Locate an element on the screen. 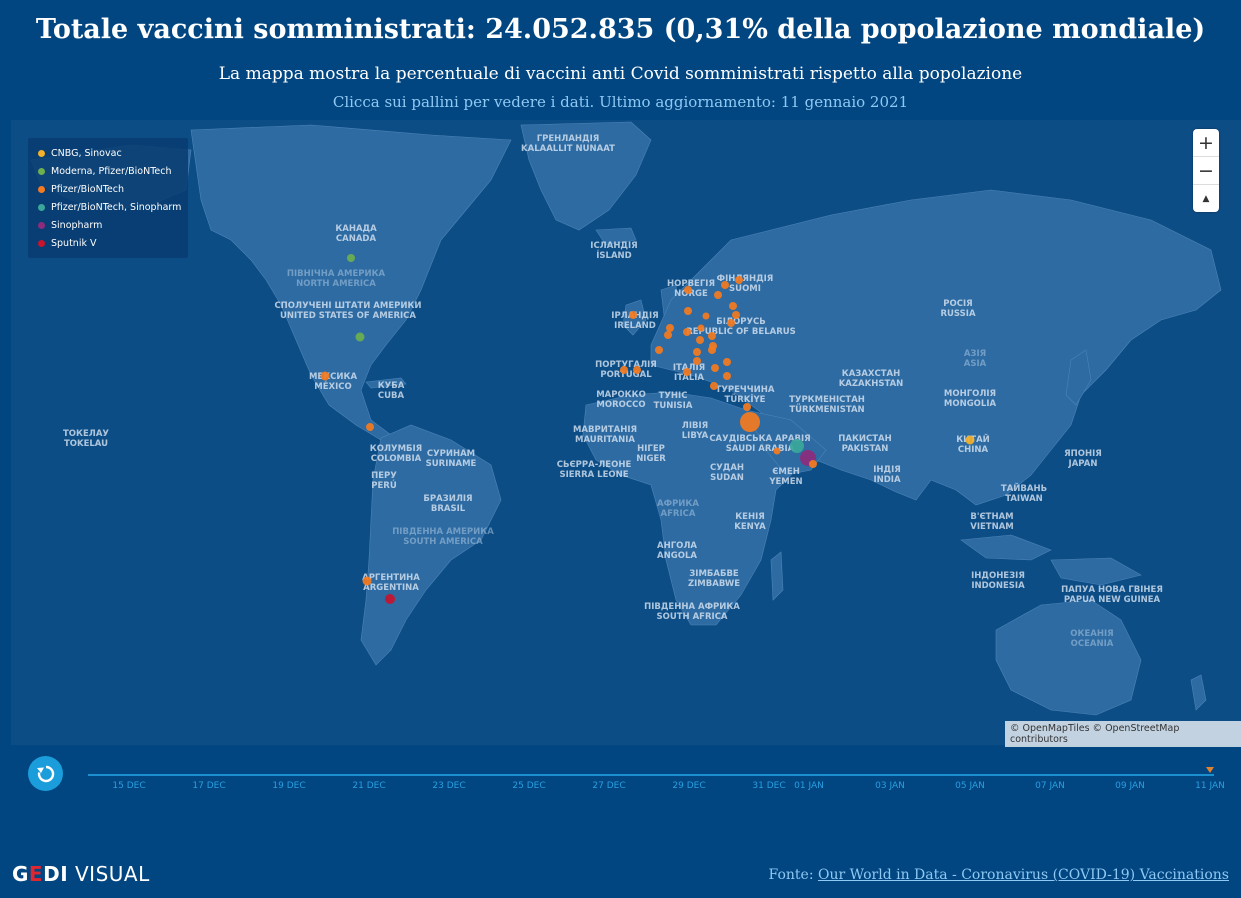  timeline-tick-label: 19 DEC is located at coordinates (289, 786).